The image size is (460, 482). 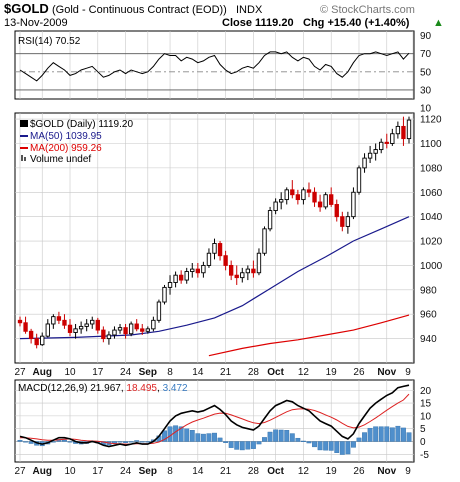 I want to click on macd-y-tick: -5, so click(x=424, y=455).